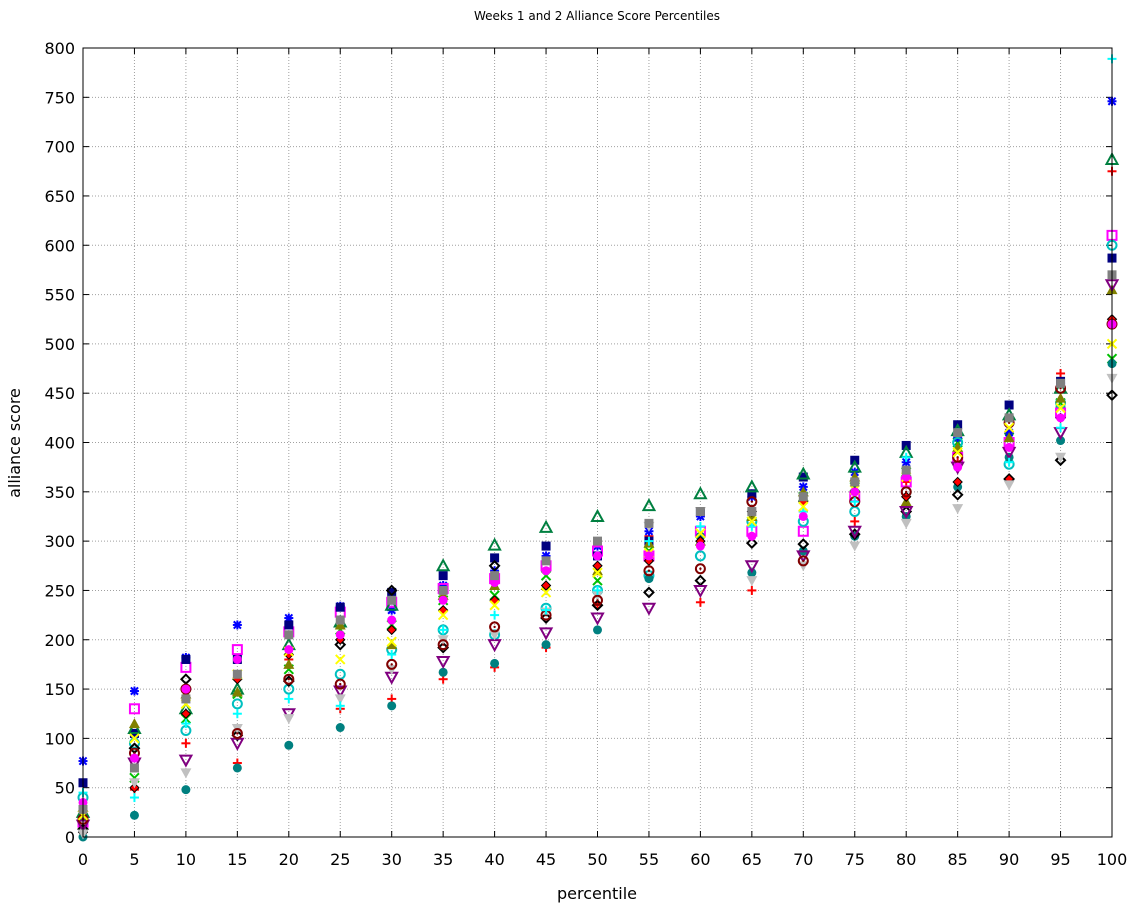 The image size is (1134, 907). Describe the element at coordinates (237, 859) in the screenshot. I see `x-tick-label: 15` at that location.